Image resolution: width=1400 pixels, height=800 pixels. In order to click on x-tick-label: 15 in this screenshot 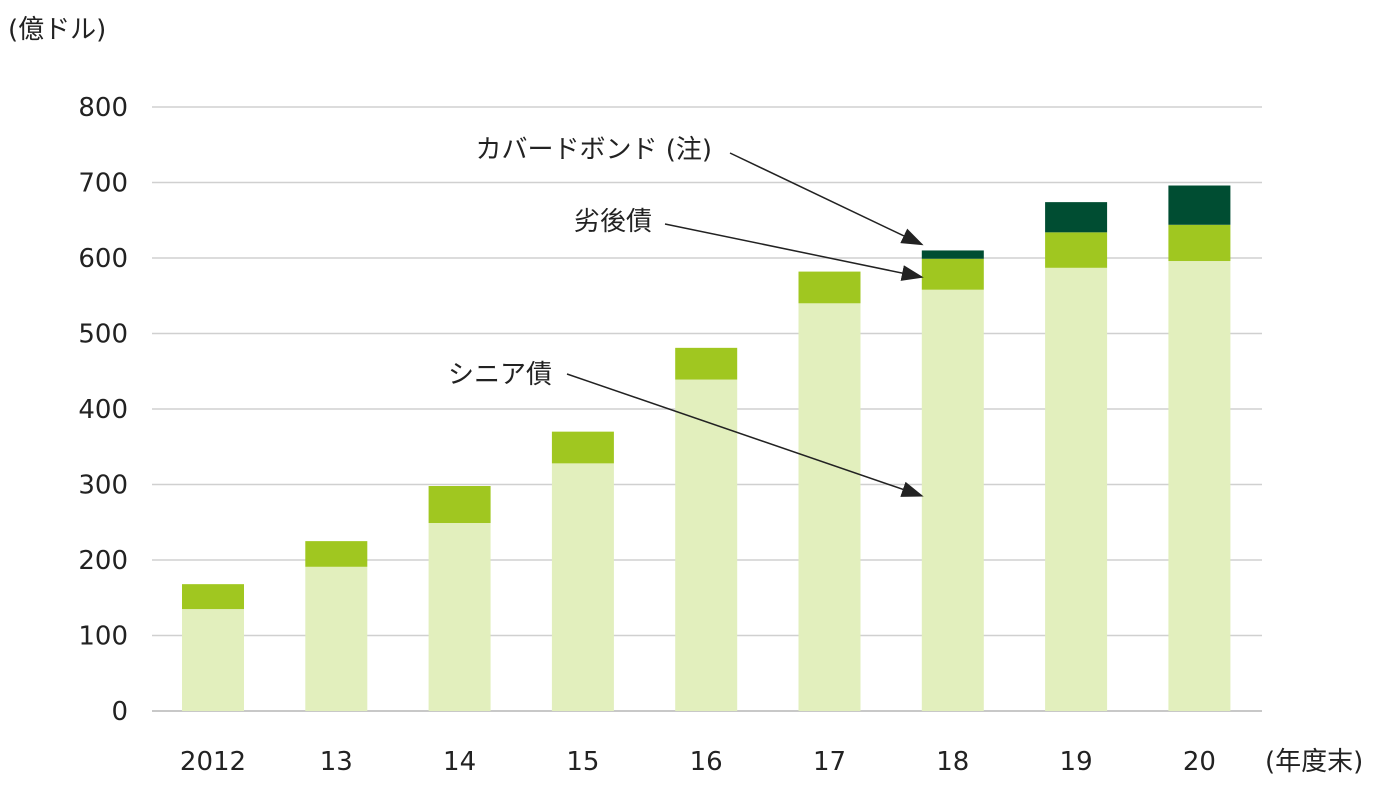, I will do `click(582, 762)`.